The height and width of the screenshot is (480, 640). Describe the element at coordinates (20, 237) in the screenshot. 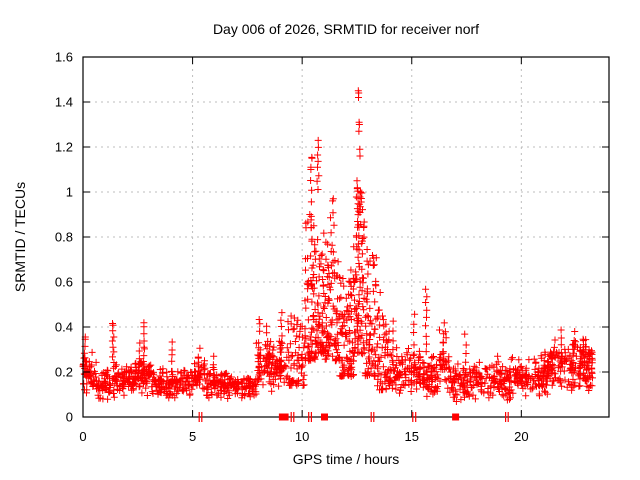

I see `y-axis-label: SRMTID / TECUs` at that location.